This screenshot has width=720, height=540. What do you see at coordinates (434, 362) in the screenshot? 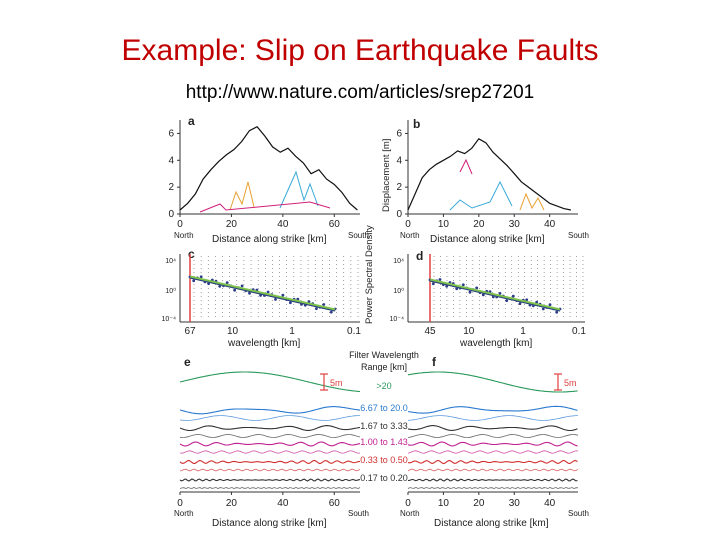
I see `panel-f-letter: f` at bounding box center [434, 362].